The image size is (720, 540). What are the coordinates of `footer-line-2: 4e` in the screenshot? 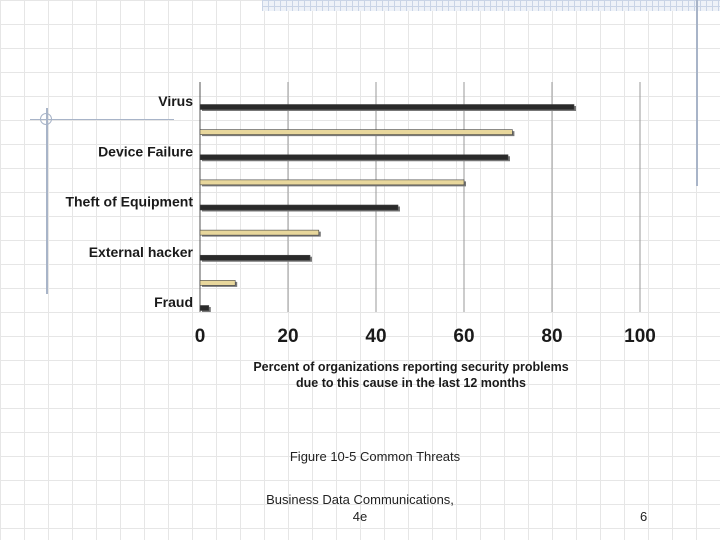 It's located at (360, 516).